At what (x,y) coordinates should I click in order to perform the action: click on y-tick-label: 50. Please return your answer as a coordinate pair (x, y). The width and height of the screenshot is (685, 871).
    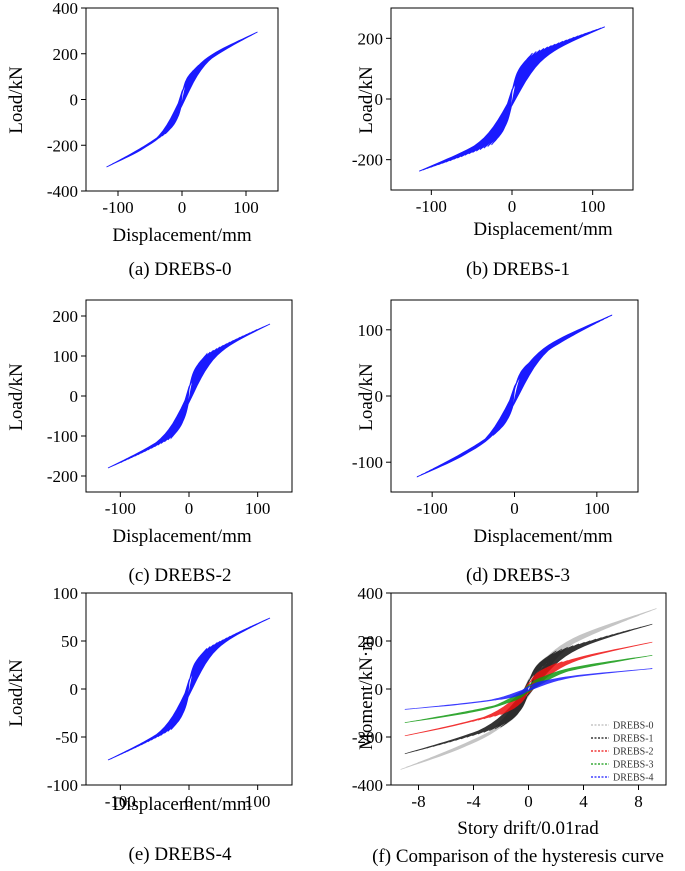
    Looking at the image, I should click on (69, 641).